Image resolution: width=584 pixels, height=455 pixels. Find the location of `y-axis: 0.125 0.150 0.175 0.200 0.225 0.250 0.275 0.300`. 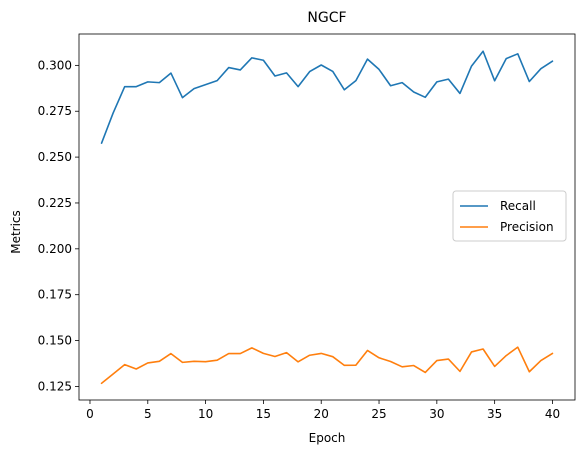

y-axis: 0.125 0.150 0.175 0.200 0.225 0.250 0.275 0.300 is located at coordinates (58, 225).